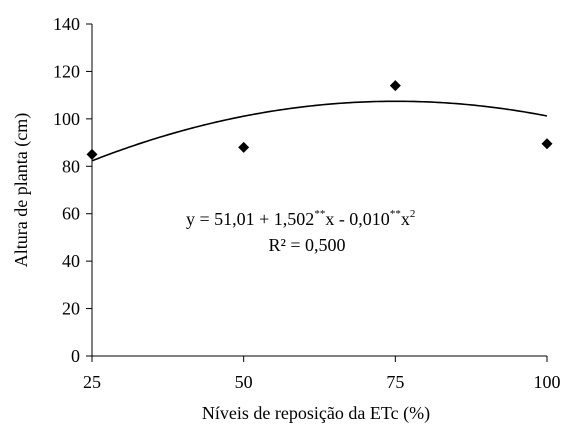  Describe the element at coordinates (319, 214) in the screenshot. I see `significance-1: **` at that location.